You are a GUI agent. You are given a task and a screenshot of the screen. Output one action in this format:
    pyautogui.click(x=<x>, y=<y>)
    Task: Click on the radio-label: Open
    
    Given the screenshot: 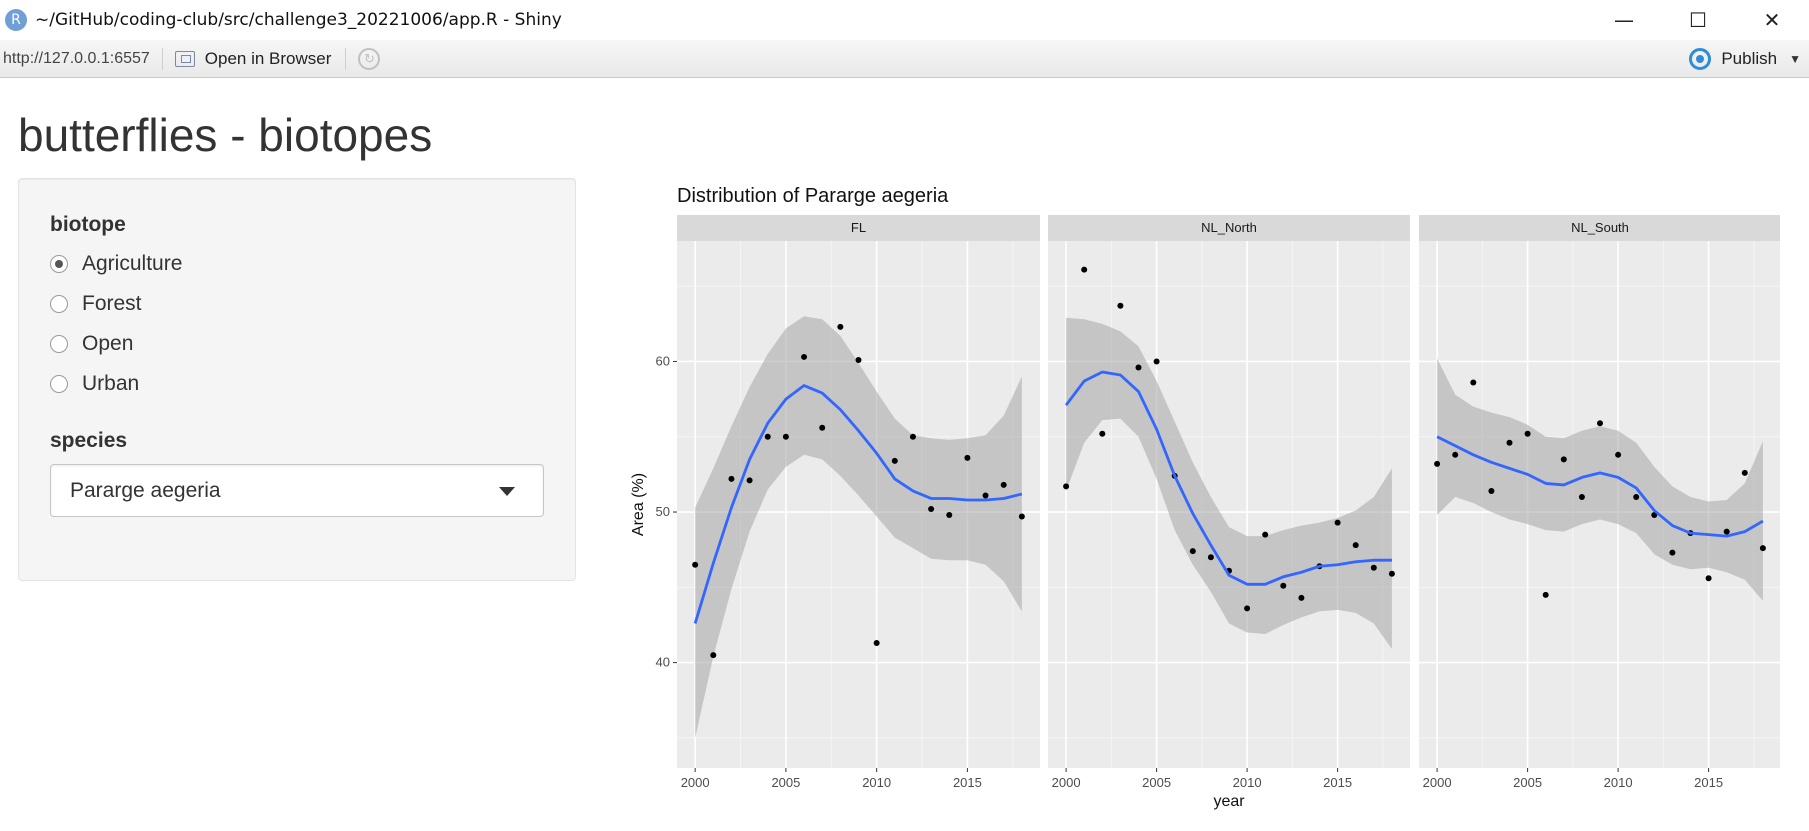 What is the action you would take?
    pyautogui.click(x=108, y=343)
    